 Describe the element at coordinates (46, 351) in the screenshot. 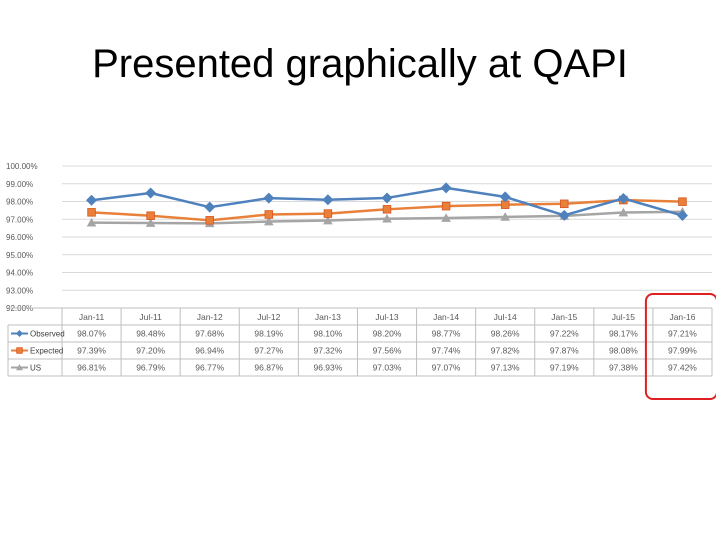

I see `legend-label: Expected` at that location.